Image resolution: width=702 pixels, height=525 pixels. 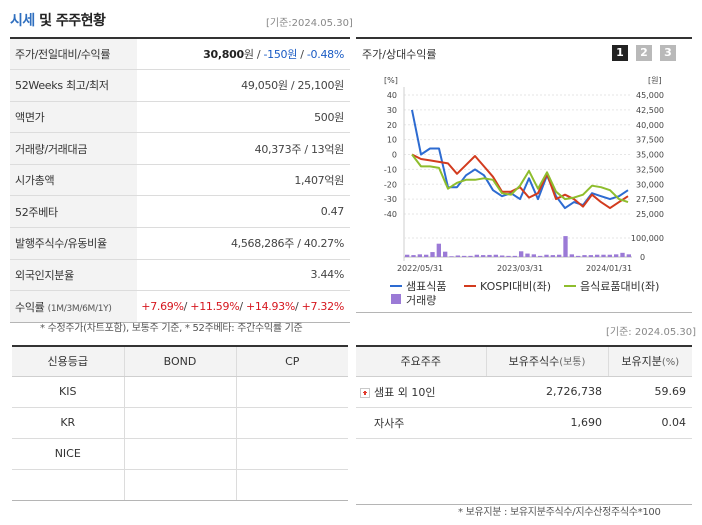 What do you see at coordinates (619, 286) in the screenshot?
I see `legend-label: 음식료품대비(좌)` at bounding box center [619, 286].